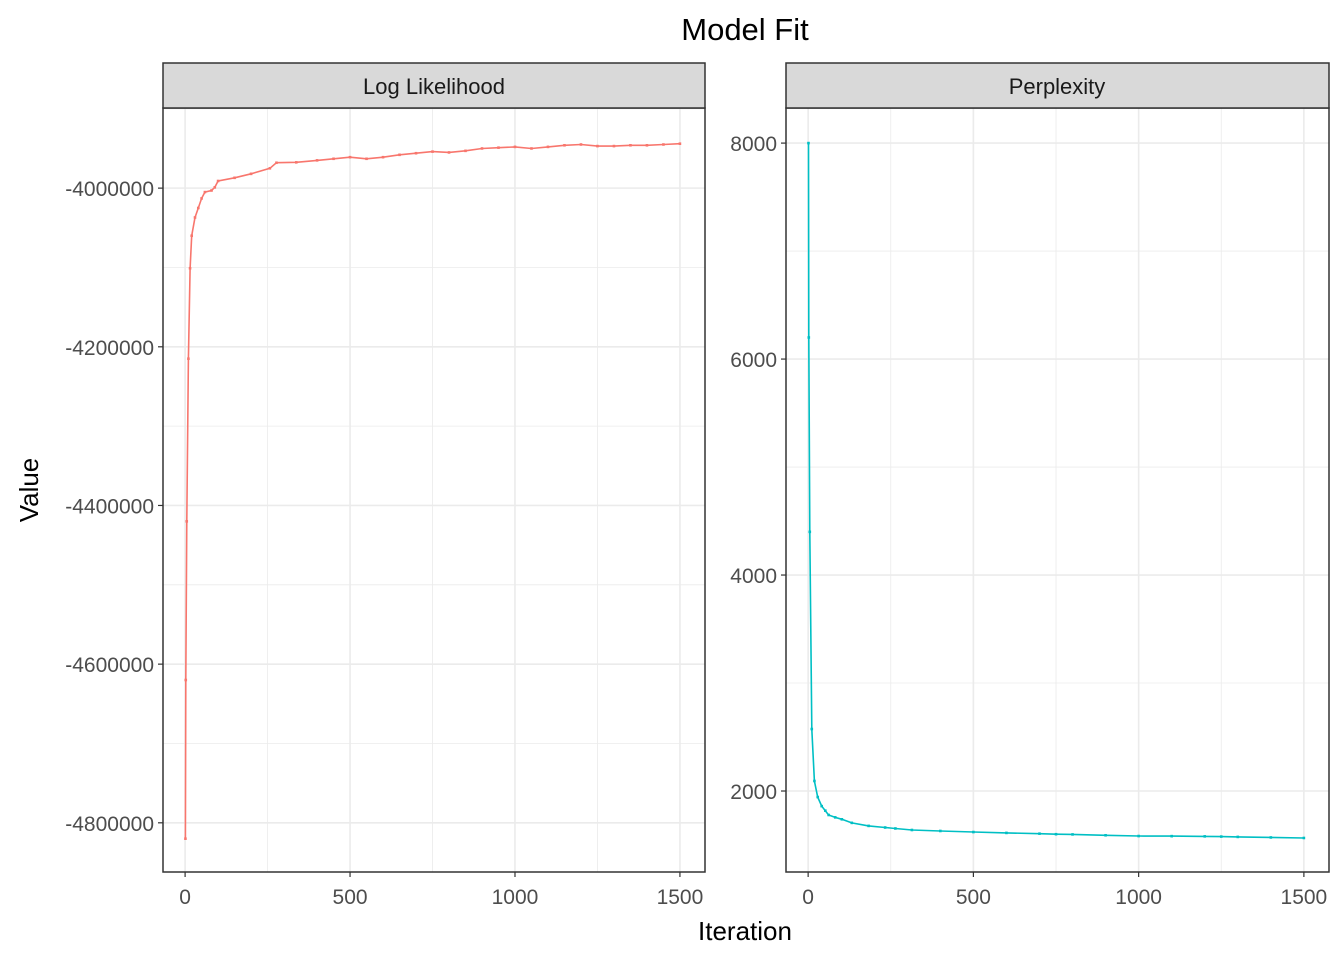 This screenshot has height=965, width=1344. Describe the element at coordinates (745, 29) in the screenshot. I see `chart-title: Model Fit` at that location.